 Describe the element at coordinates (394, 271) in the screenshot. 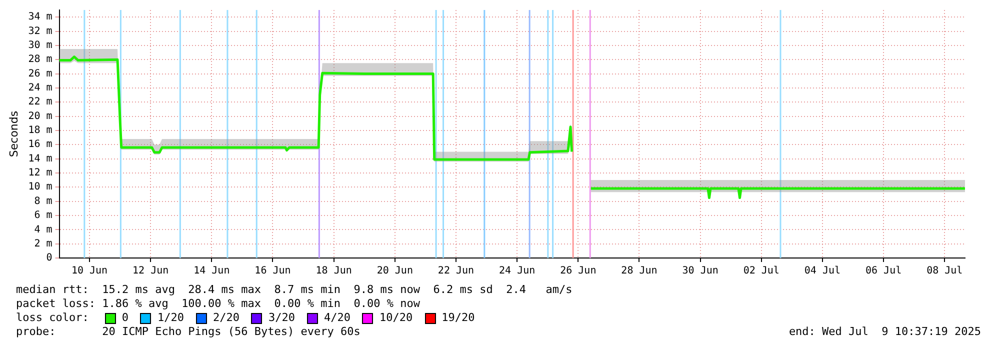

I see `x-tick-label: 20 Jun` at that location.